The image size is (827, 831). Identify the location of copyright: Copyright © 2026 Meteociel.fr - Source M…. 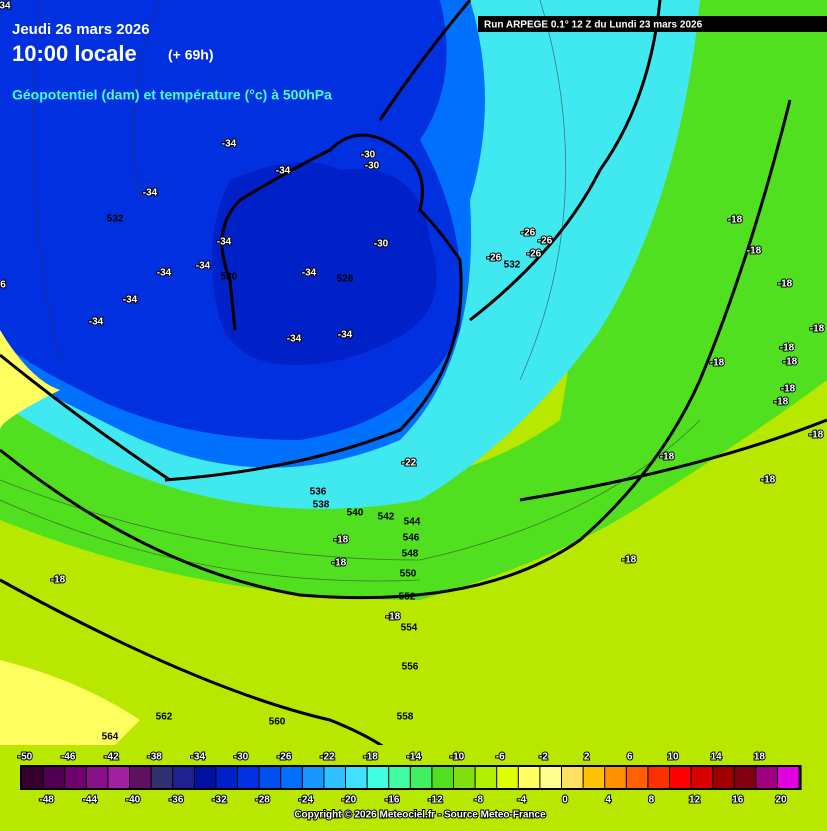
(420, 815).